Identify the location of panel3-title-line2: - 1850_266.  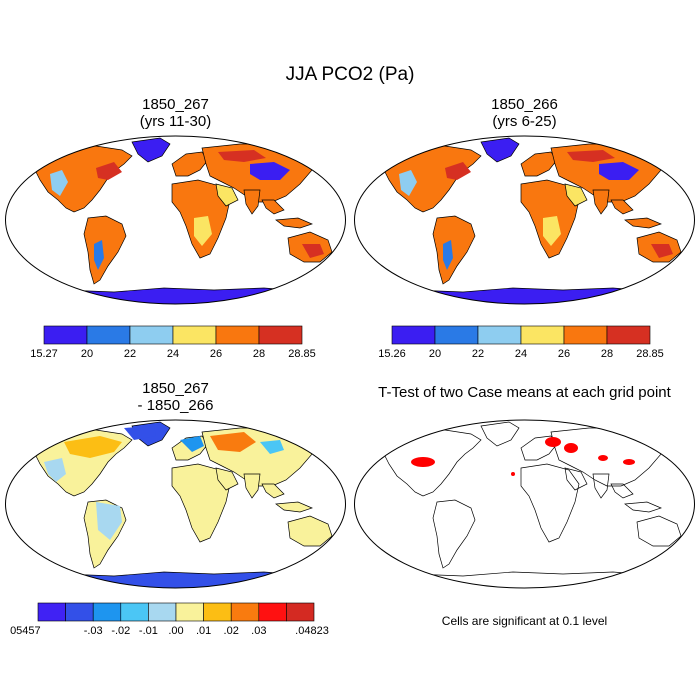
(175, 405).